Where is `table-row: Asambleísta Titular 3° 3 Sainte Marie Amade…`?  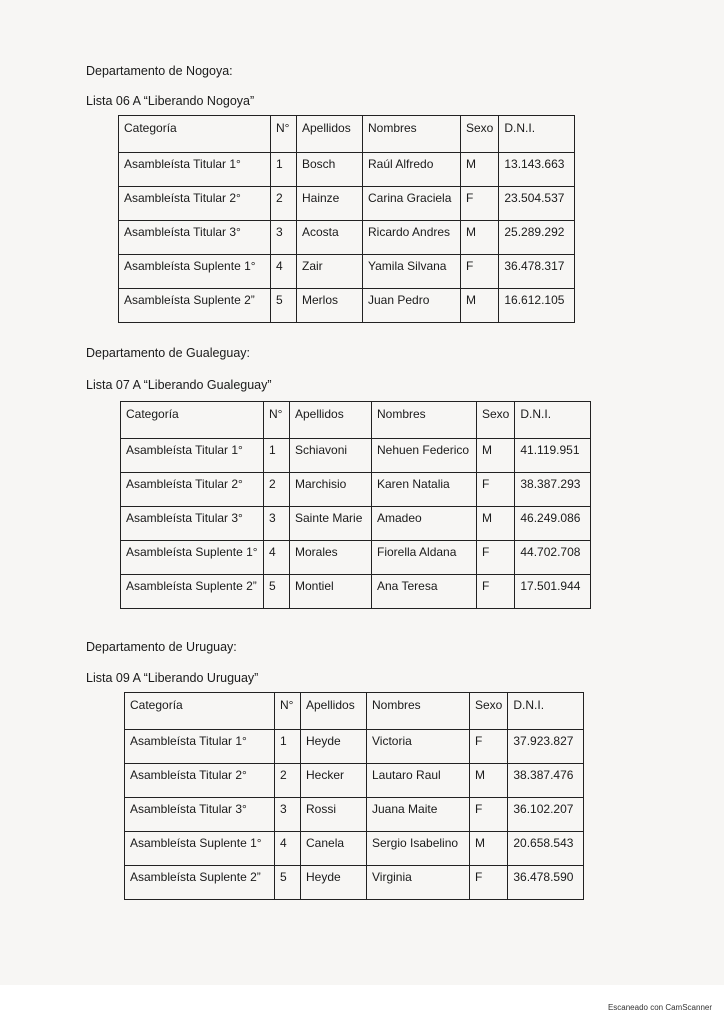
table-row: Asambleísta Titular 3° 3 Sainte Marie Amade… is located at coordinates (356, 523).